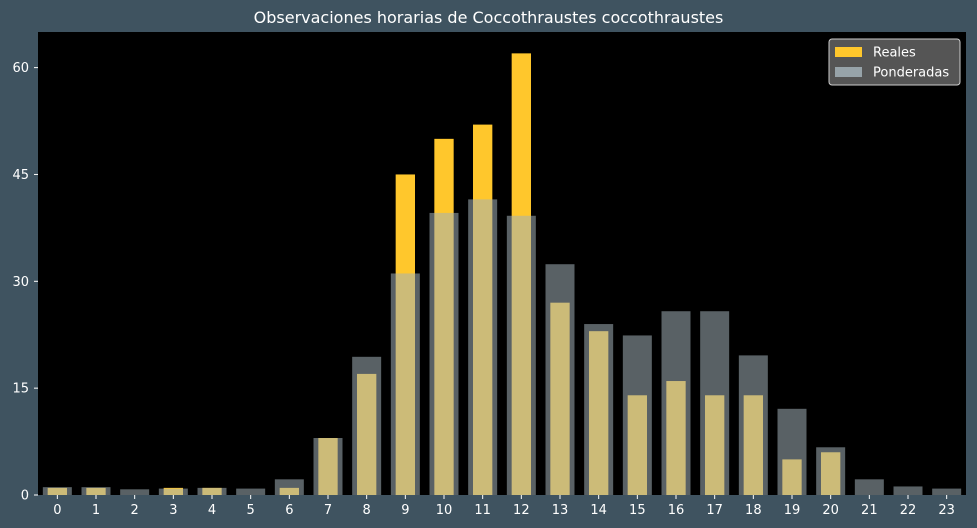 The height and width of the screenshot is (528, 977). What do you see at coordinates (251, 510) in the screenshot?
I see `x-tick-label-5: 5` at bounding box center [251, 510].